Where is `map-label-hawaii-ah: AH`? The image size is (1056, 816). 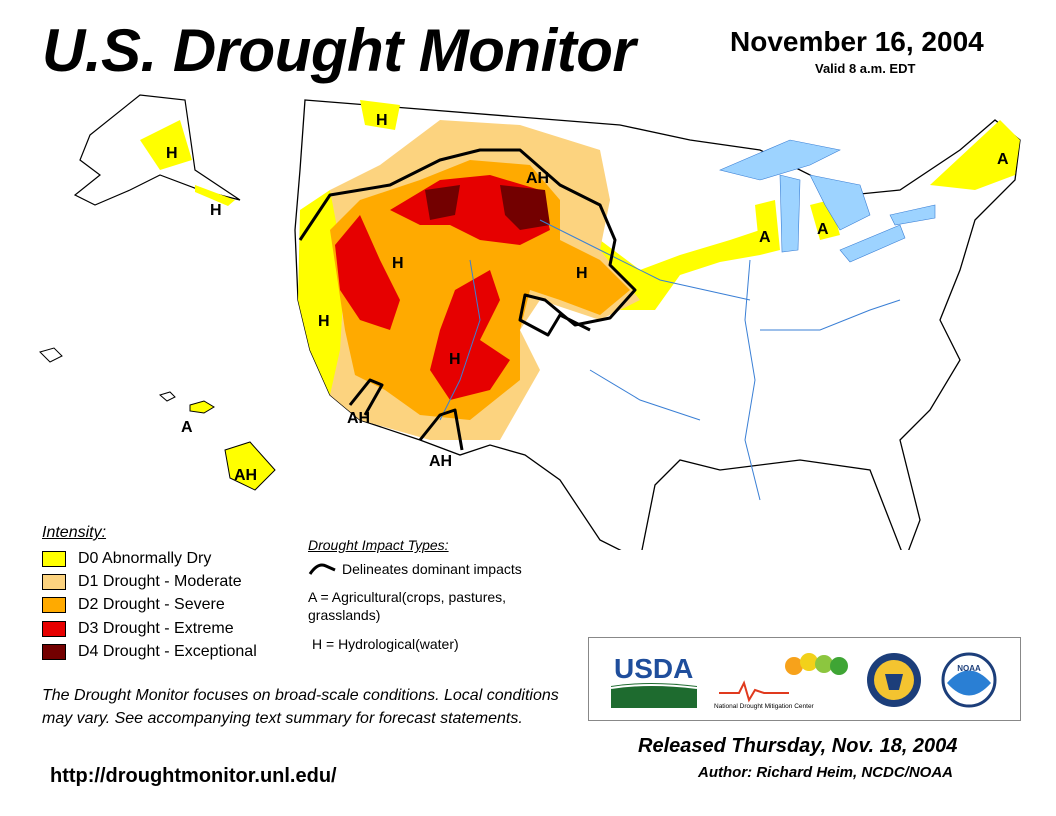
map-label-hawaii-ah: AH is located at coordinates (245, 475).